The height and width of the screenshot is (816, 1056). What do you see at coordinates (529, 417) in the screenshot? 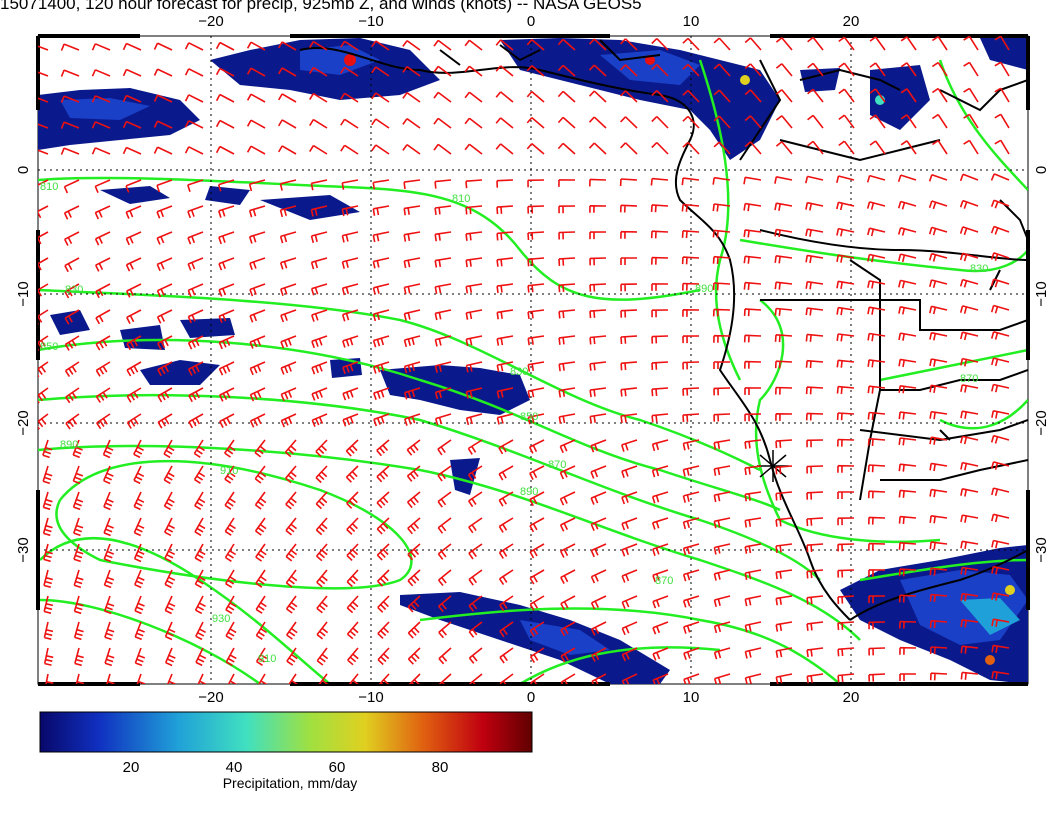
I see `contour-label: 850` at bounding box center [529, 417].